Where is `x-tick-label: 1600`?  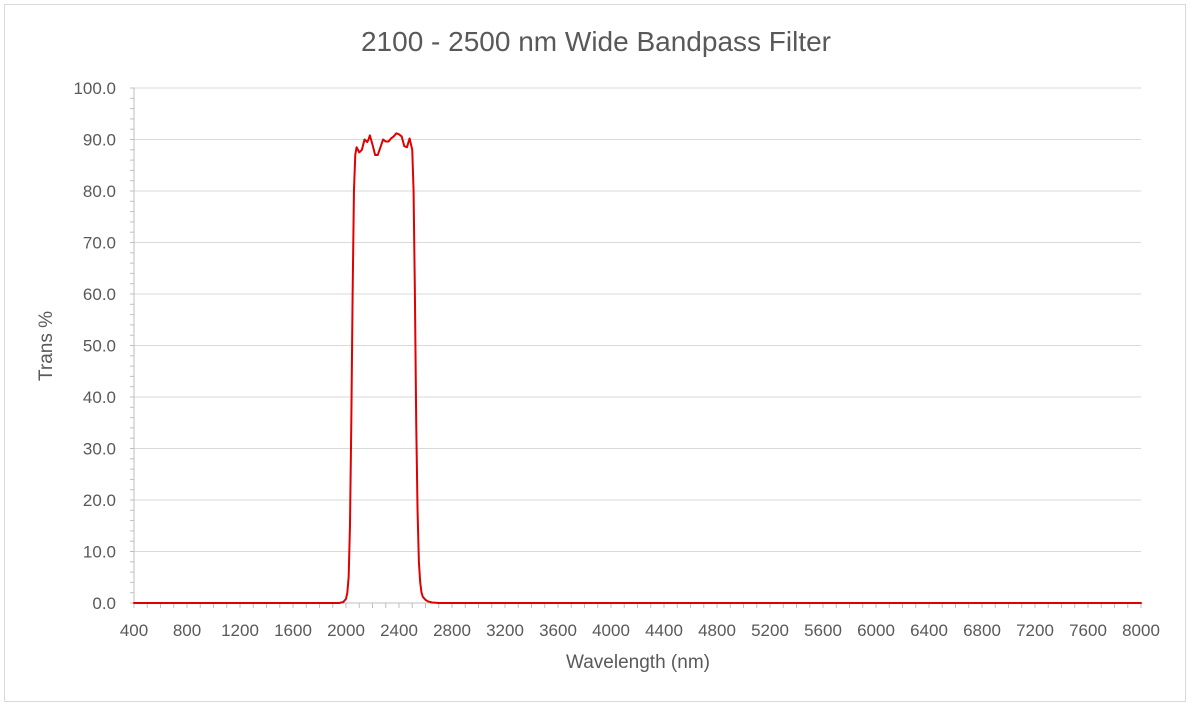 x-tick-label: 1600 is located at coordinates (293, 630).